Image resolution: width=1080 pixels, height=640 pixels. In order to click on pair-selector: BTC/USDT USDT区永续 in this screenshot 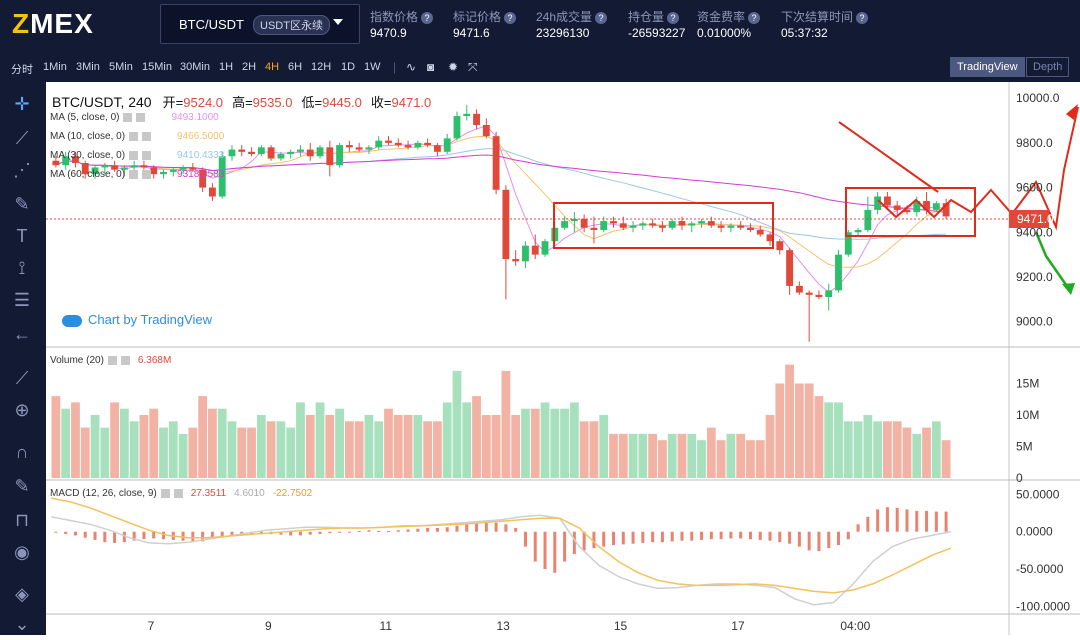, I will do `click(260, 24)`.